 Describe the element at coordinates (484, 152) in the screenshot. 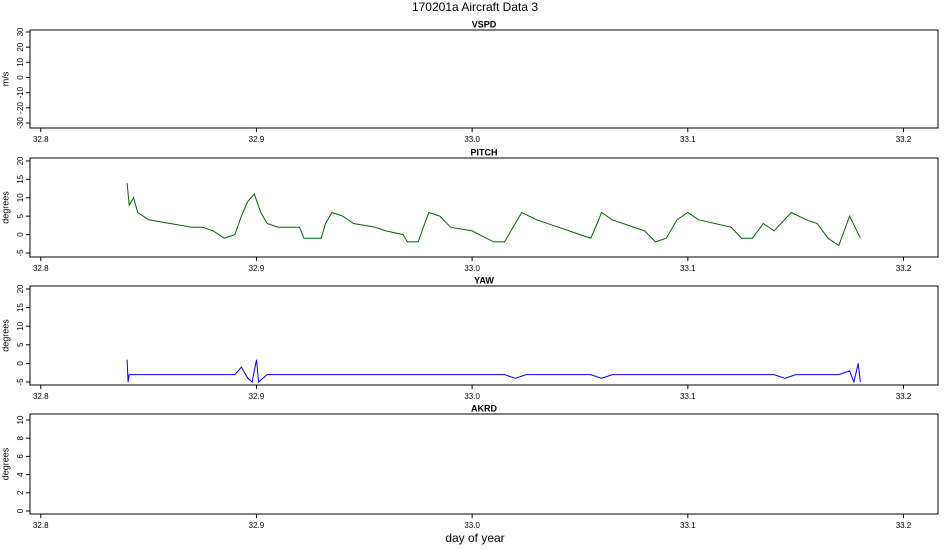

I see `panel-title: PITCH` at that location.